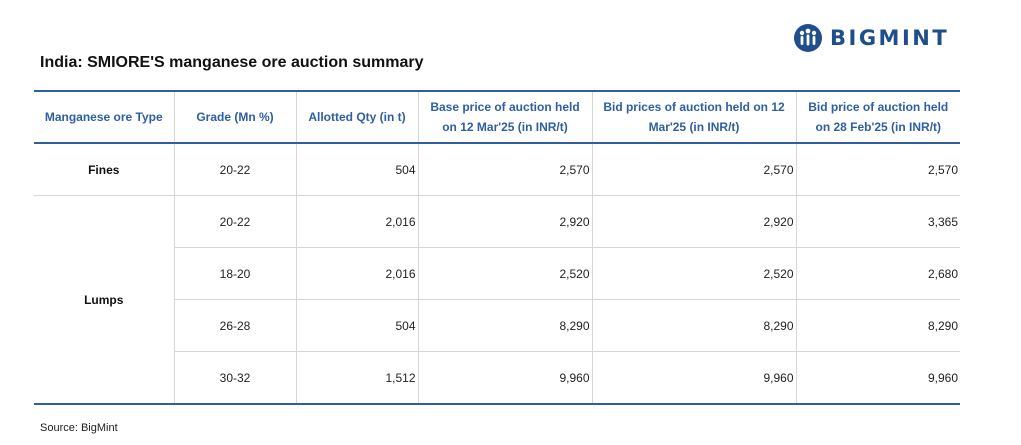  What do you see at coordinates (504, 325) in the screenshot?
I see `base-price-cell: 8,290` at bounding box center [504, 325].